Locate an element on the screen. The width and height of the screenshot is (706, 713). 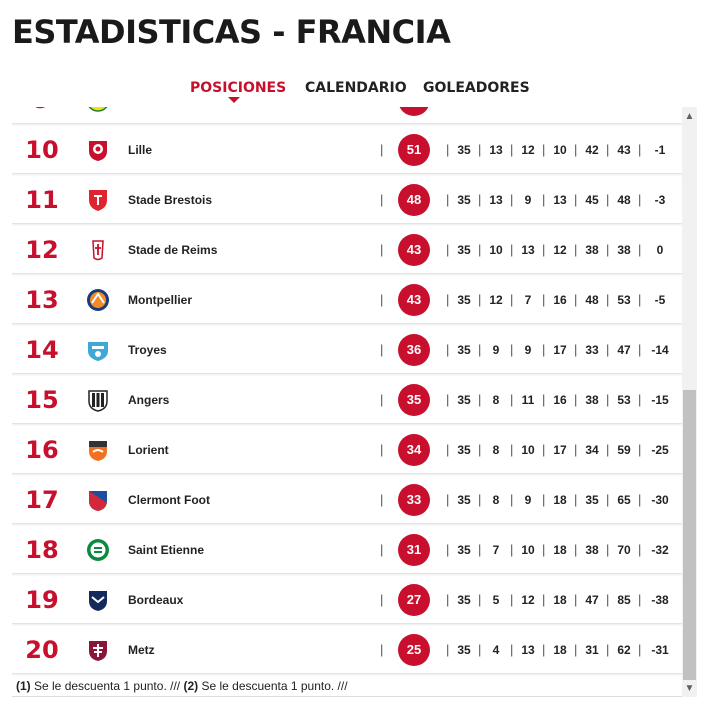
team-name: Troyes is located at coordinates (147, 350).